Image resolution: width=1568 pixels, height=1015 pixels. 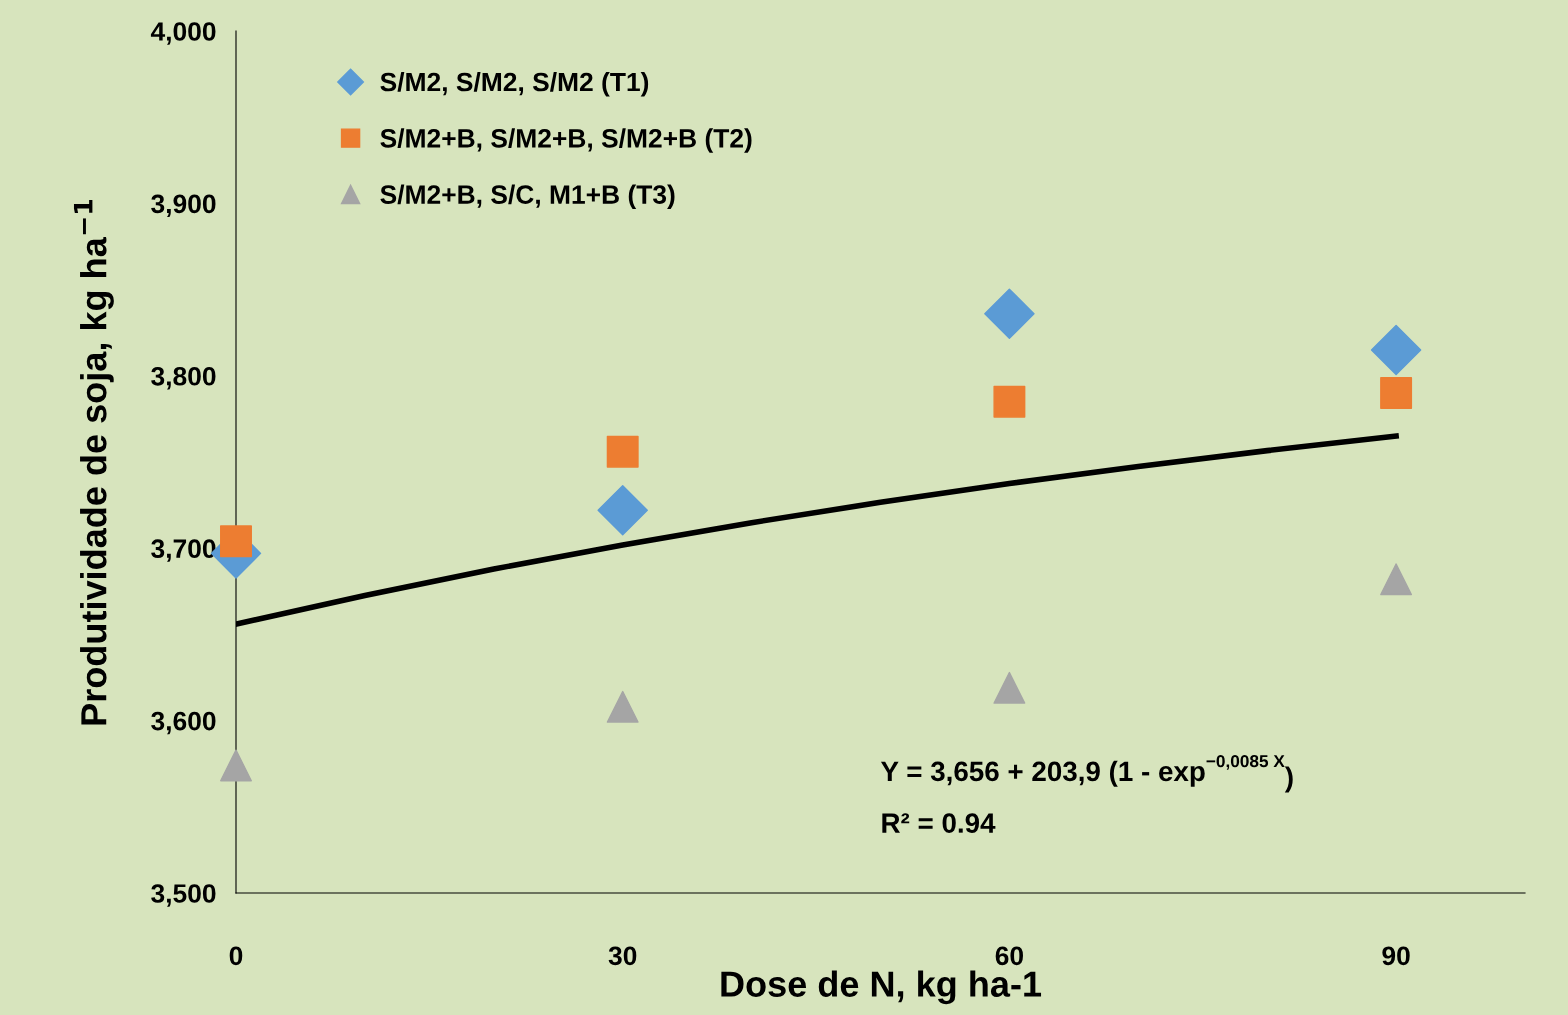 I want to click on annotation: R² = 0.94, so click(x=939, y=823).